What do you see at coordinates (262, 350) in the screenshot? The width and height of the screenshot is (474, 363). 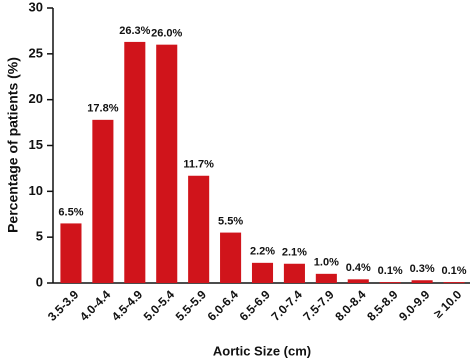 I see `x-axis-label: Aortic Size (cm)` at bounding box center [262, 350].